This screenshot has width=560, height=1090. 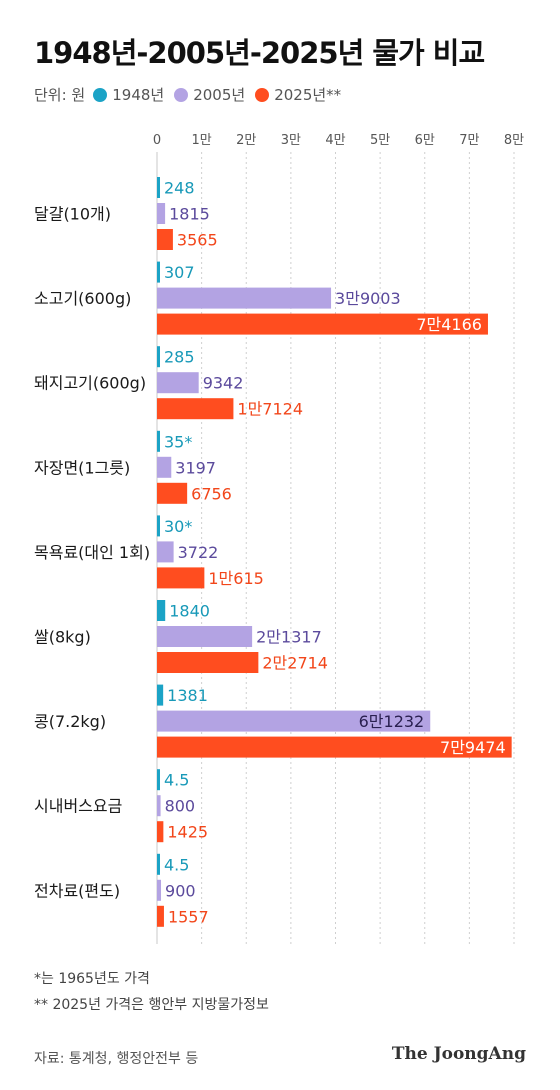 What do you see at coordinates (179, 188) in the screenshot?
I see `data-label: 248` at bounding box center [179, 188].